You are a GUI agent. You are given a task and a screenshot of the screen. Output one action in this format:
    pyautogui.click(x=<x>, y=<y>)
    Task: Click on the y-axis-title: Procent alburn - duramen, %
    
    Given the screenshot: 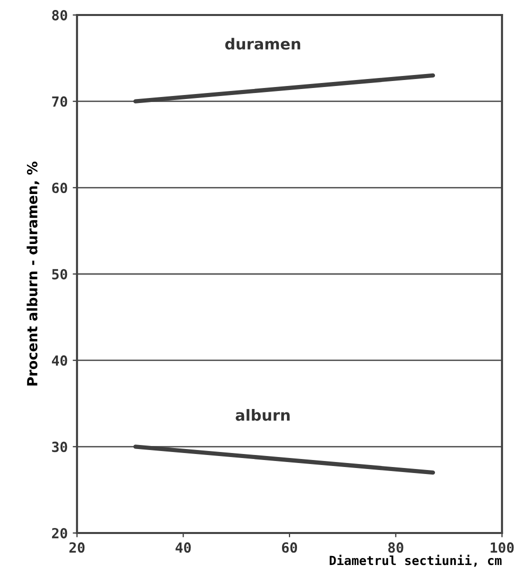 What is the action you would take?
    pyautogui.click(x=33, y=274)
    